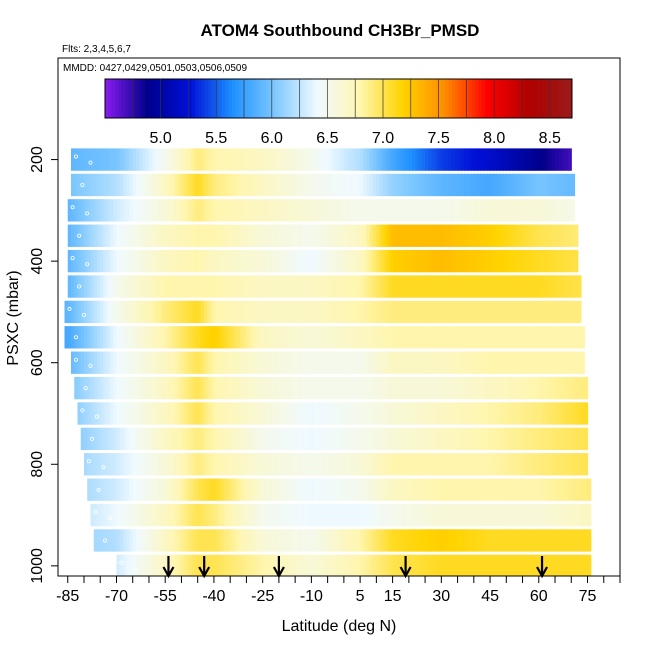 This screenshot has height=650, width=650. What do you see at coordinates (116, 596) in the screenshot?
I see `x-tick-label: -70` at bounding box center [116, 596].